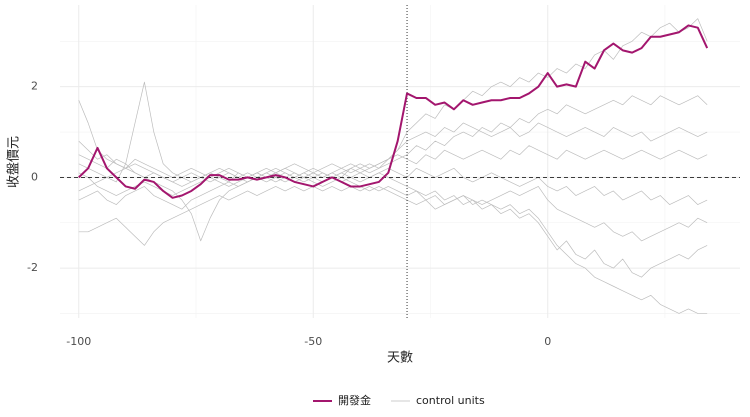 The width and height of the screenshot is (750, 417). Describe the element at coordinates (14, 162) in the screenshot. I see `y-axis-label: 收盤價元` at that location.